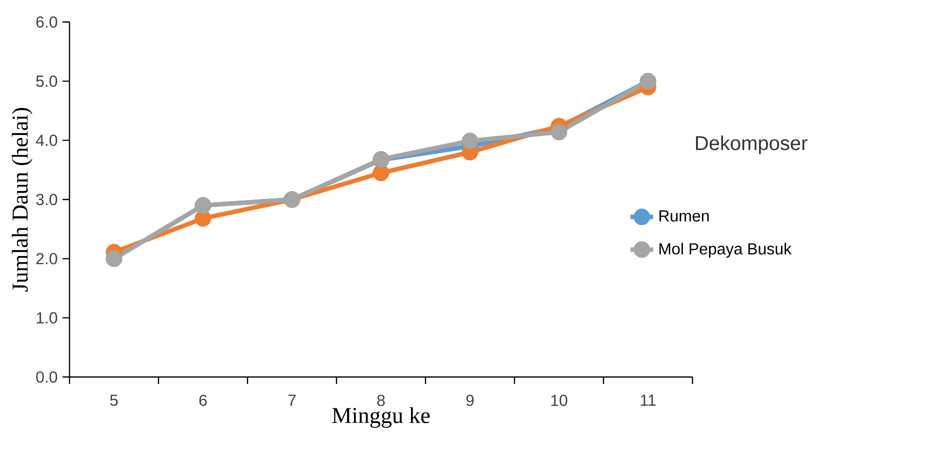  What do you see at coordinates (292, 400) in the screenshot?
I see `x-tick-label: 7` at bounding box center [292, 400].